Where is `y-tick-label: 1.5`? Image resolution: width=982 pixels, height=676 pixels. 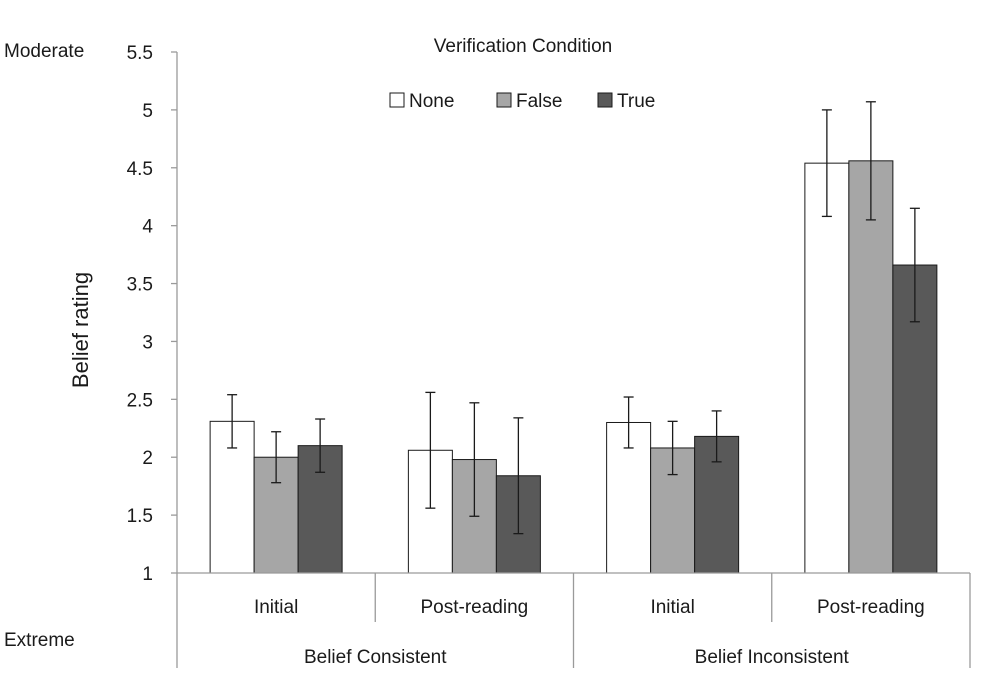 y-tick-label: 1.5 is located at coordinates (140, 516).